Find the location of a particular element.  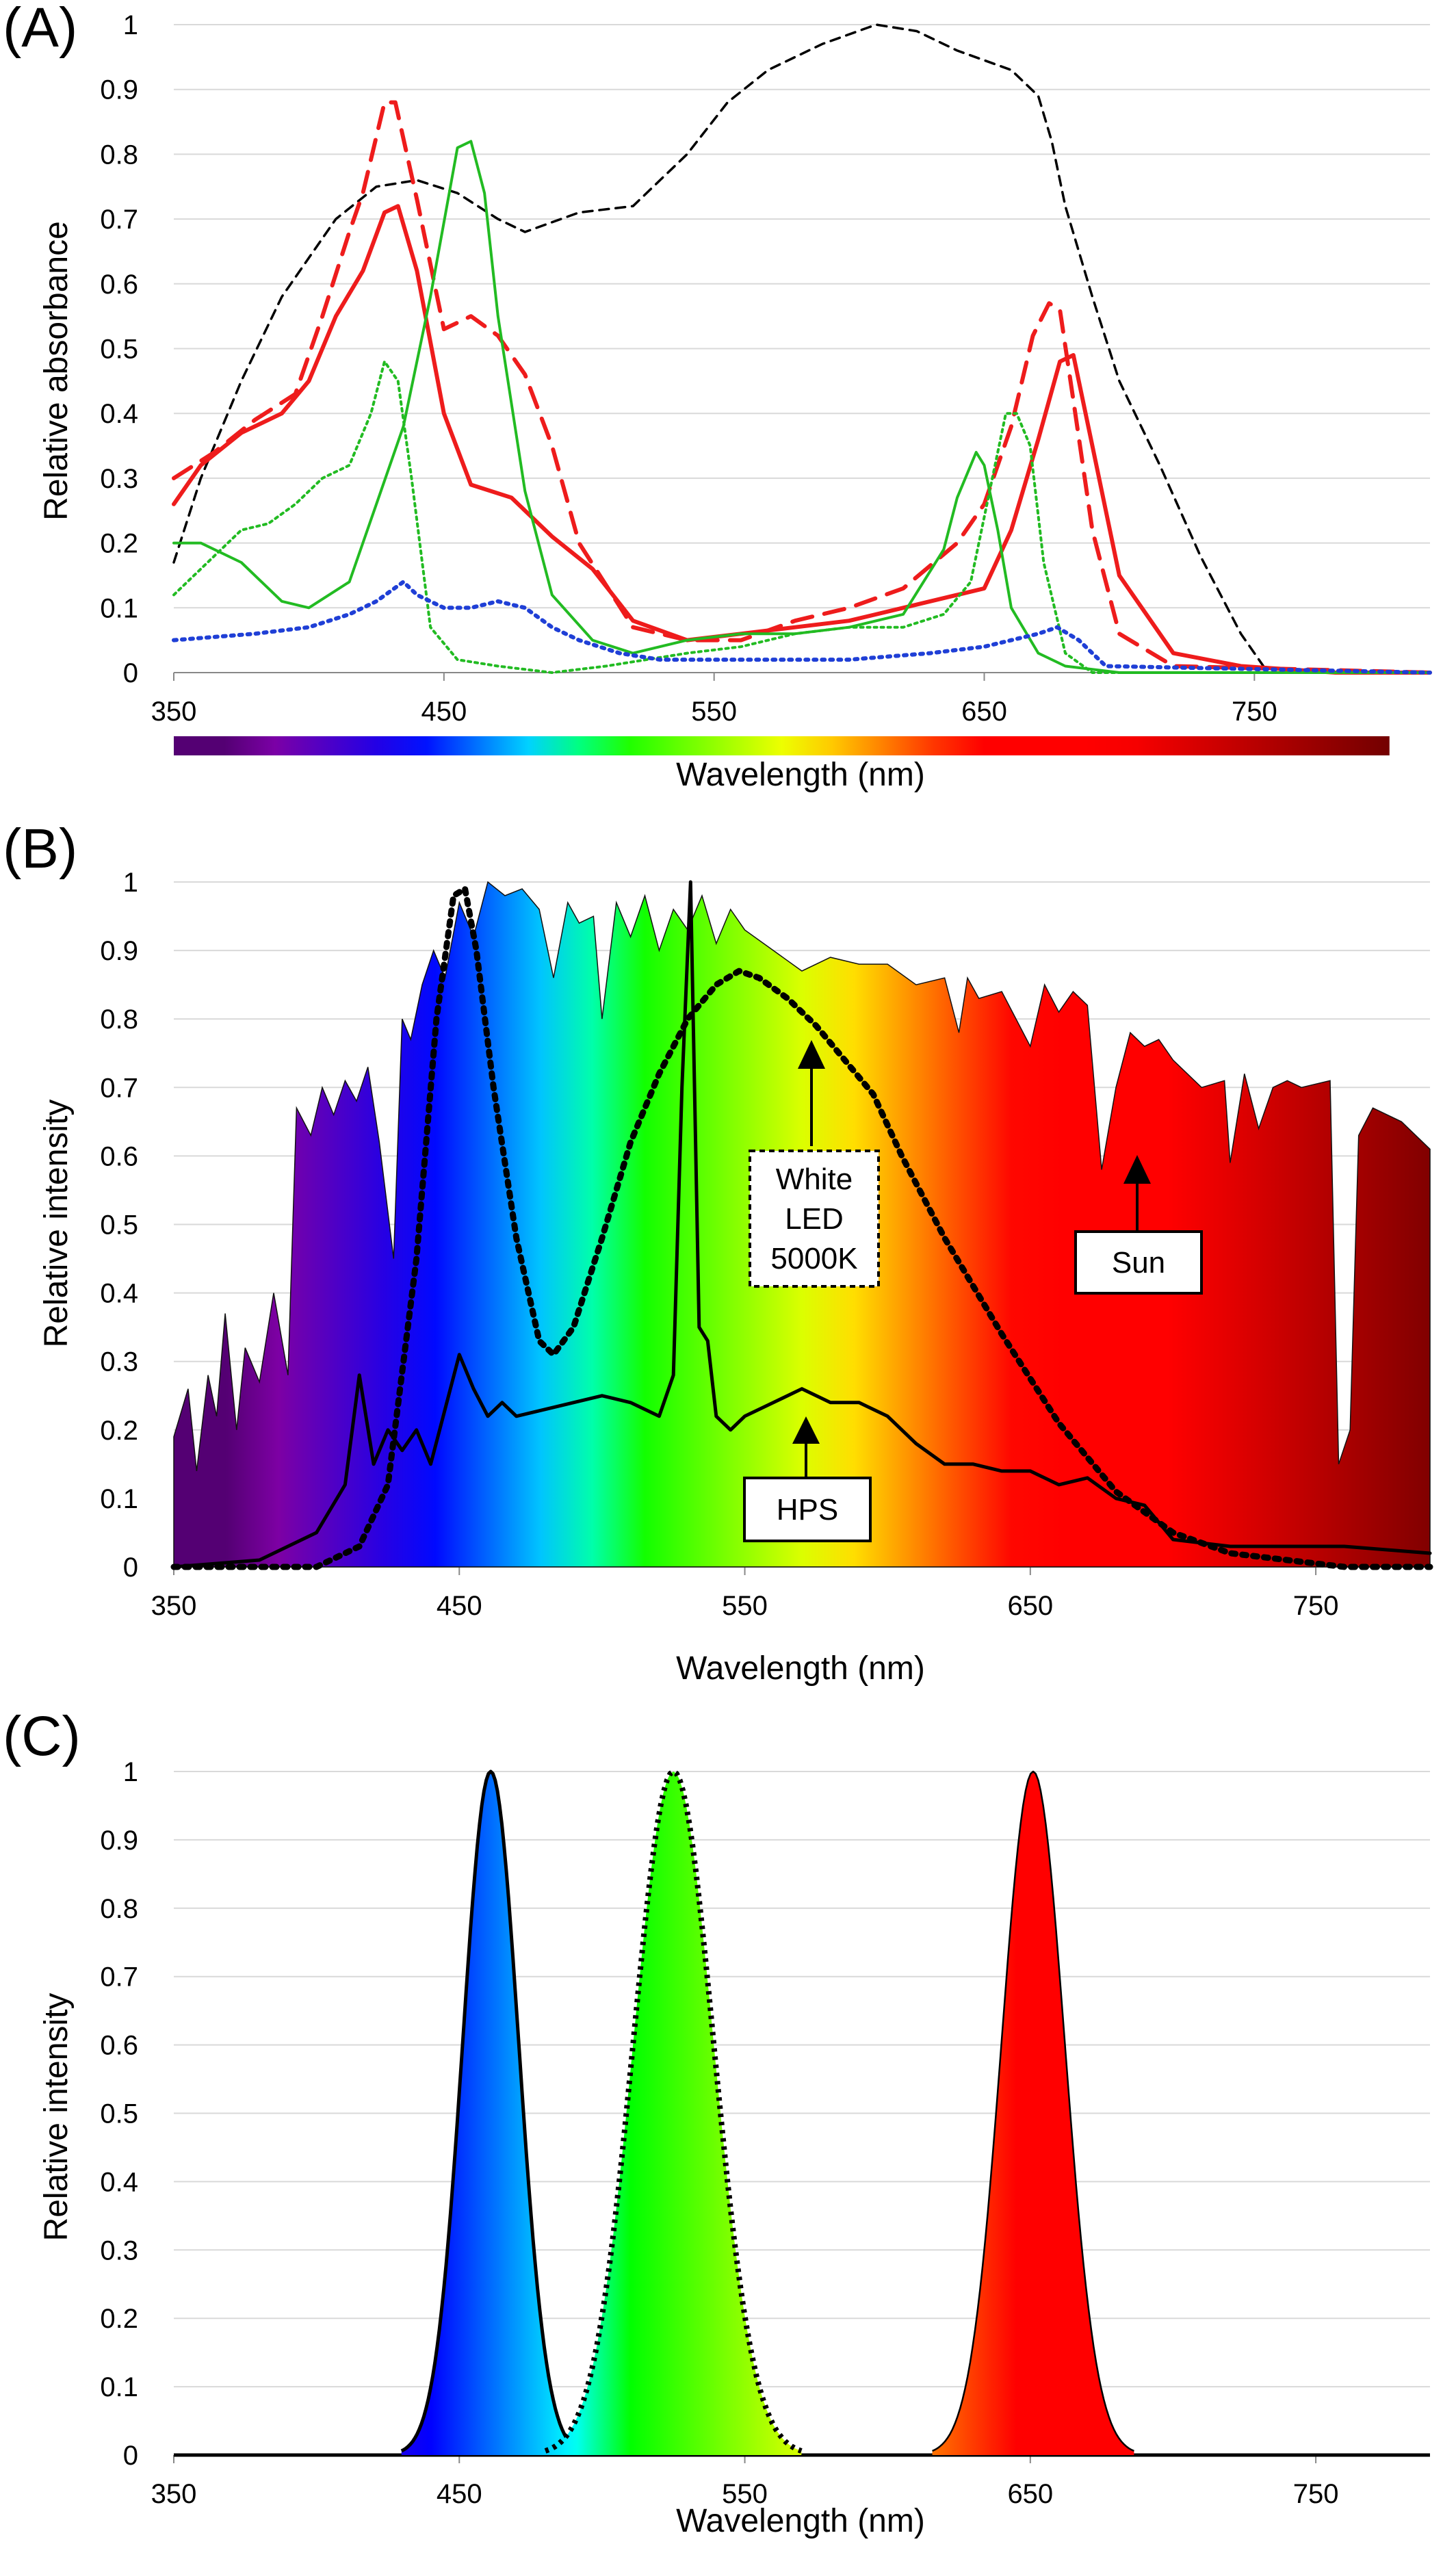

panel-label-a: (A) is located at coordinates (40, 29).